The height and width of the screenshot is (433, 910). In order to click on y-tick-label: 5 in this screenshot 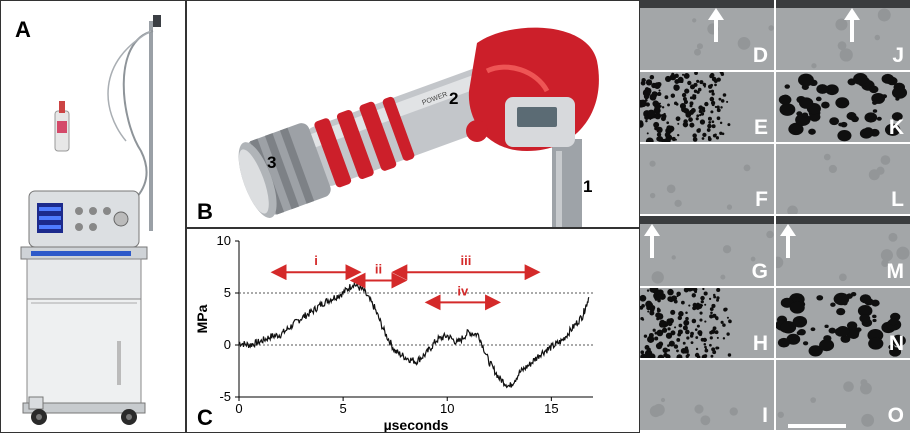, I will do `click(227, 292)`.